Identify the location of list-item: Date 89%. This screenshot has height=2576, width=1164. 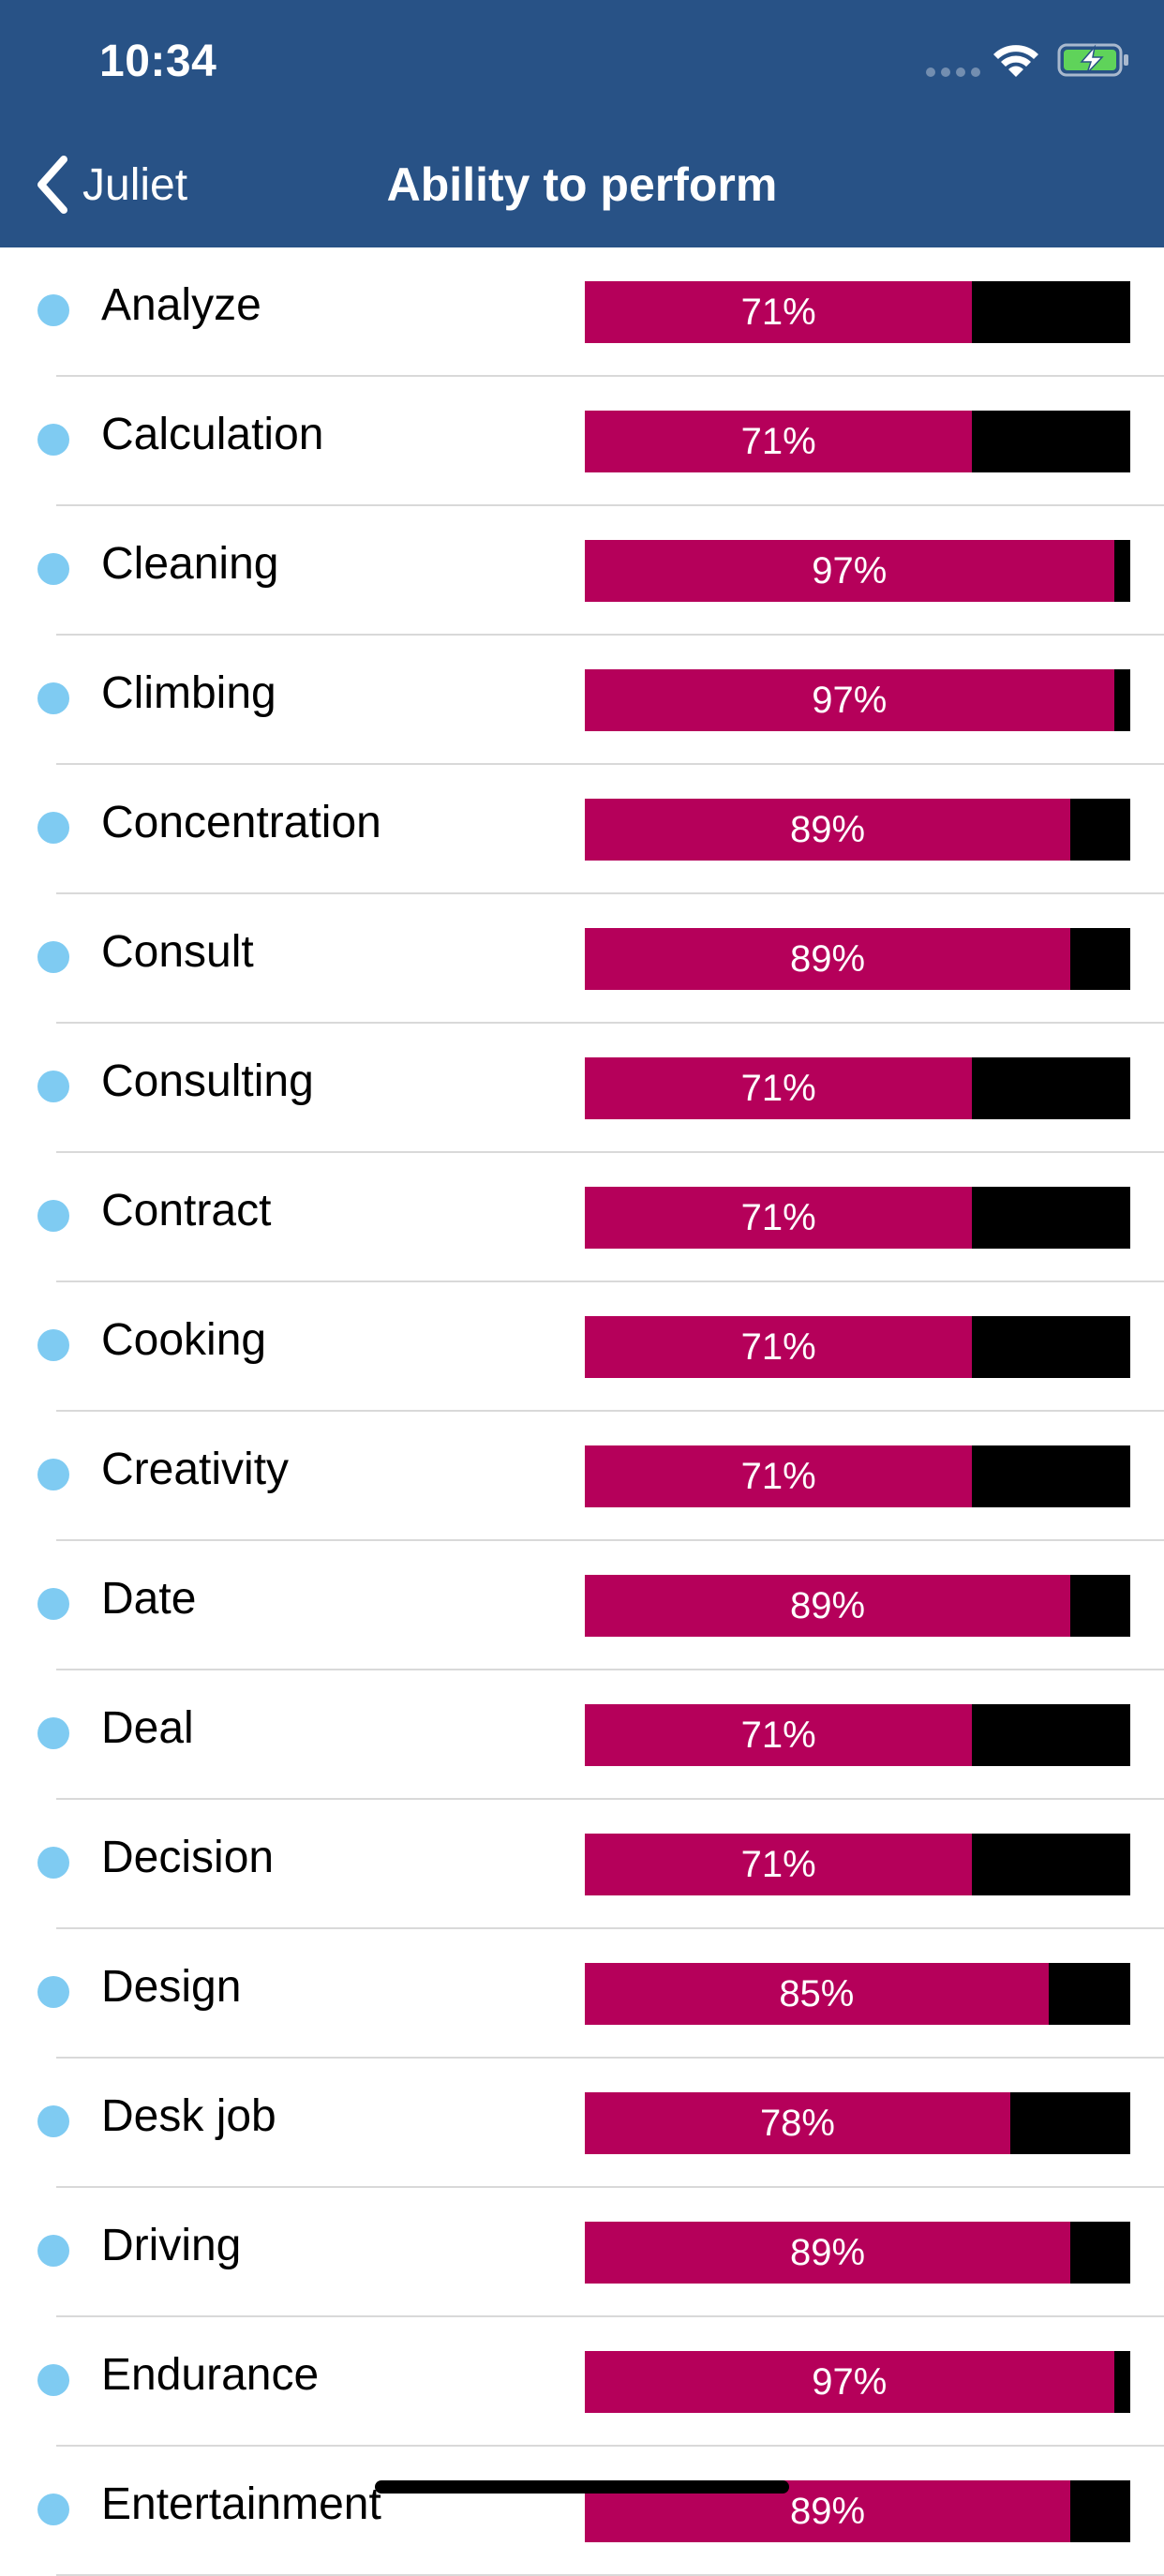
(582, 1605).